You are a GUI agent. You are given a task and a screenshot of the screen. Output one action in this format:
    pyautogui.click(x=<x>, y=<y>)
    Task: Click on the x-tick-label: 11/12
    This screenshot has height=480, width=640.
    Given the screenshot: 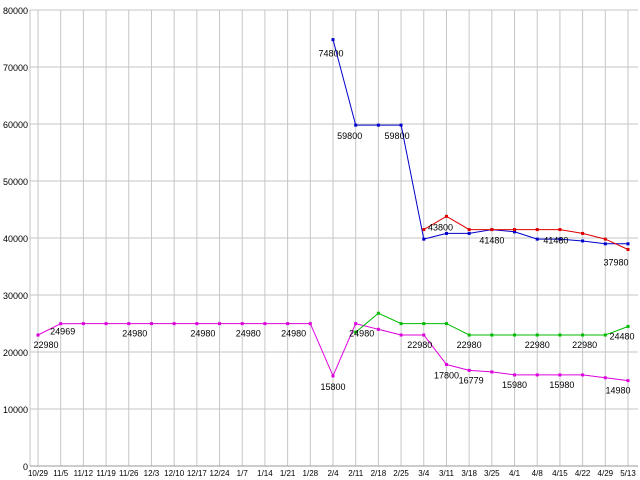 What is the action you would take?
    pyautogui.click(x=84, y=473)
    